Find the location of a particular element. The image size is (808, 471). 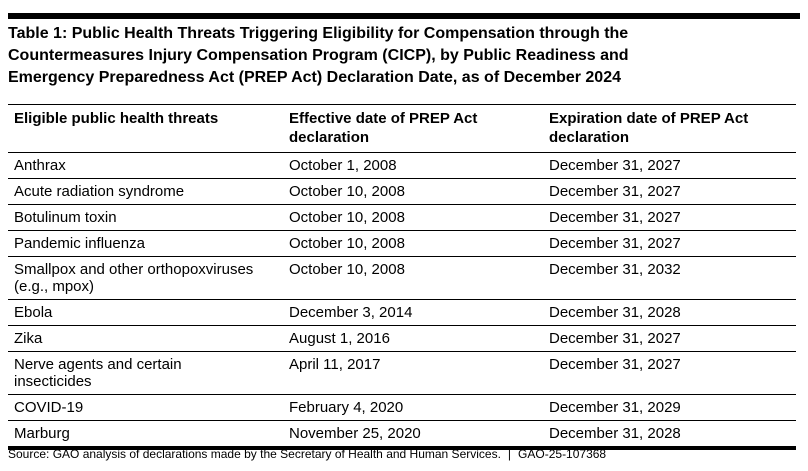

table-cell-threat: Zika is located at coordinates (145, 338).